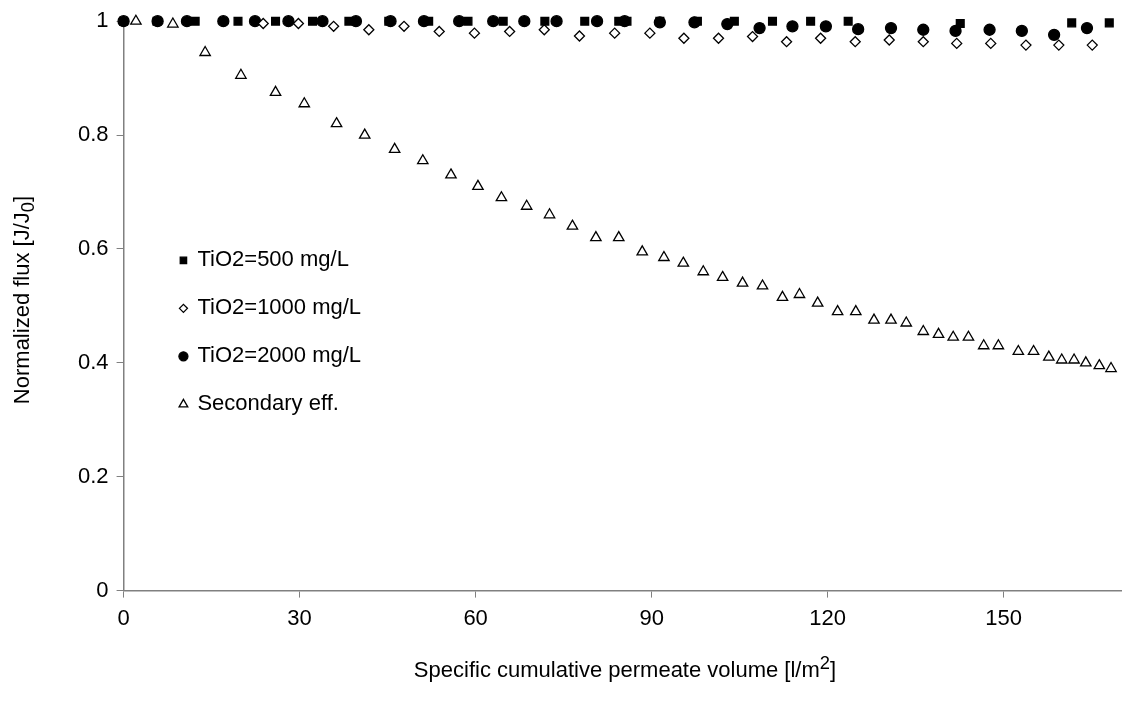  Describe the element at coordinates (93, 475) in the screenshot. I see `y-tick-label: 0.2` at that location.